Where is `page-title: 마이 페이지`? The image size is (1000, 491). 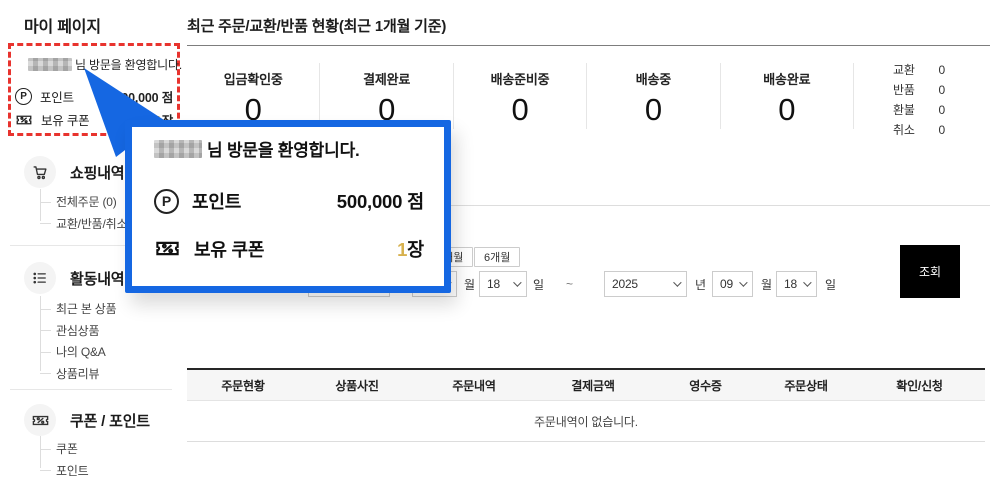
page-title: 마이 페이지 is located at coordinates (62, 27).